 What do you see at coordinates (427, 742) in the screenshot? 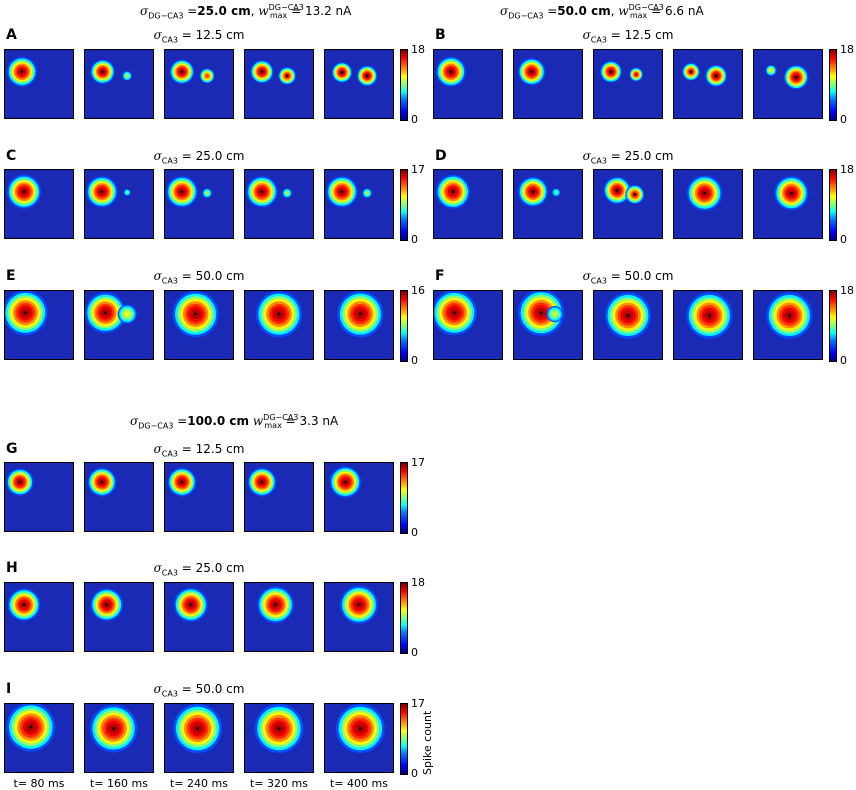
I see `colorbar-title: Spike count` at bounding box center [427, 742].